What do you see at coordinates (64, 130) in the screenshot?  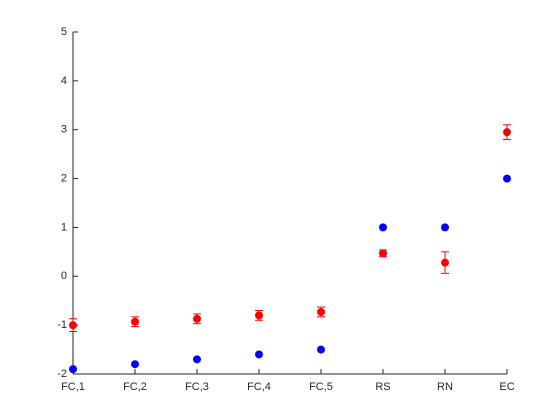 I see `y-tick-label: 3` at bounding box center [64, 130].